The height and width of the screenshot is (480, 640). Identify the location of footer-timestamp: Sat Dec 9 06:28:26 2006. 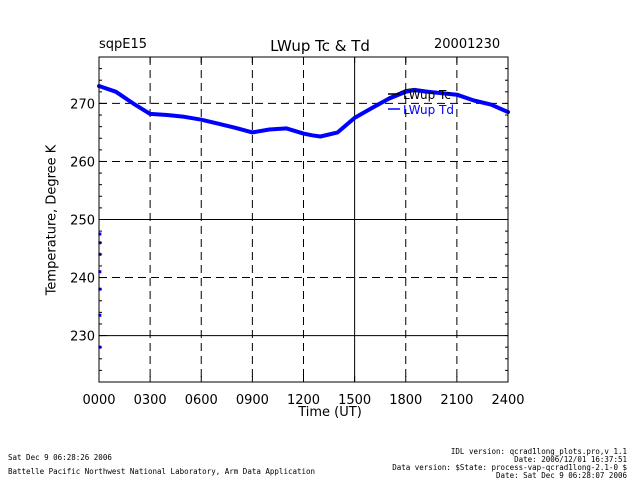
(60, 457).